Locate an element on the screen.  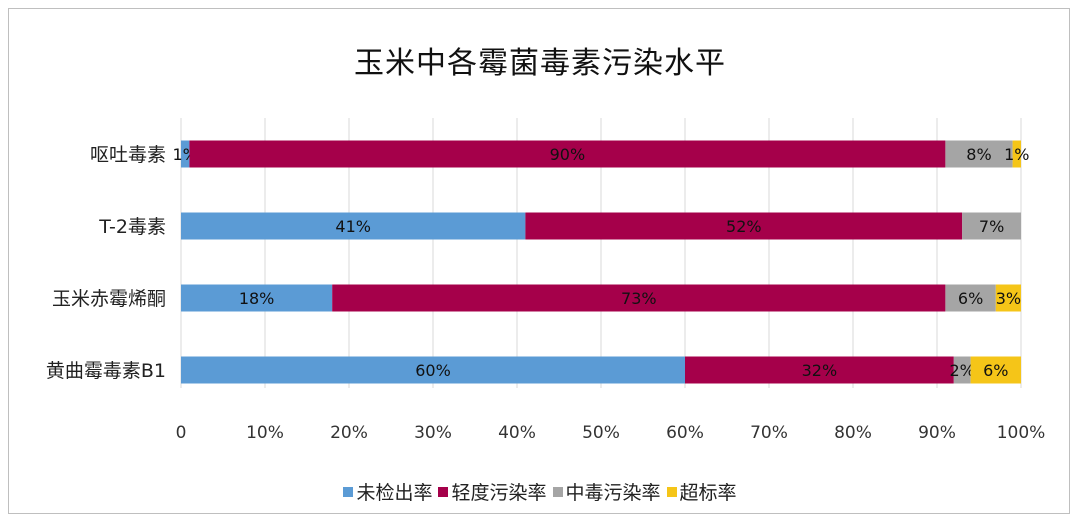
category-label: 黄曲霉毒素B1 is located at coordinates (106, 371).